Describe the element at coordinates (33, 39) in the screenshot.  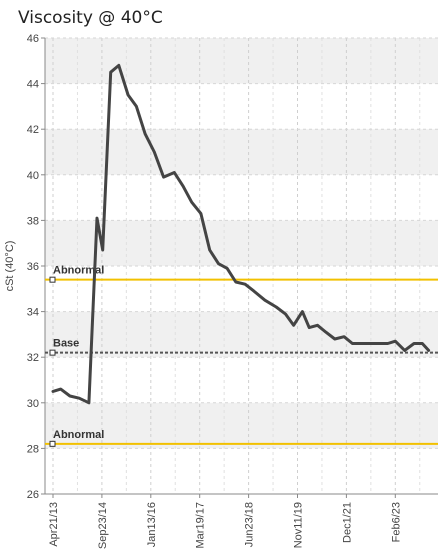
I see `y-tick-label: 46` at that location.